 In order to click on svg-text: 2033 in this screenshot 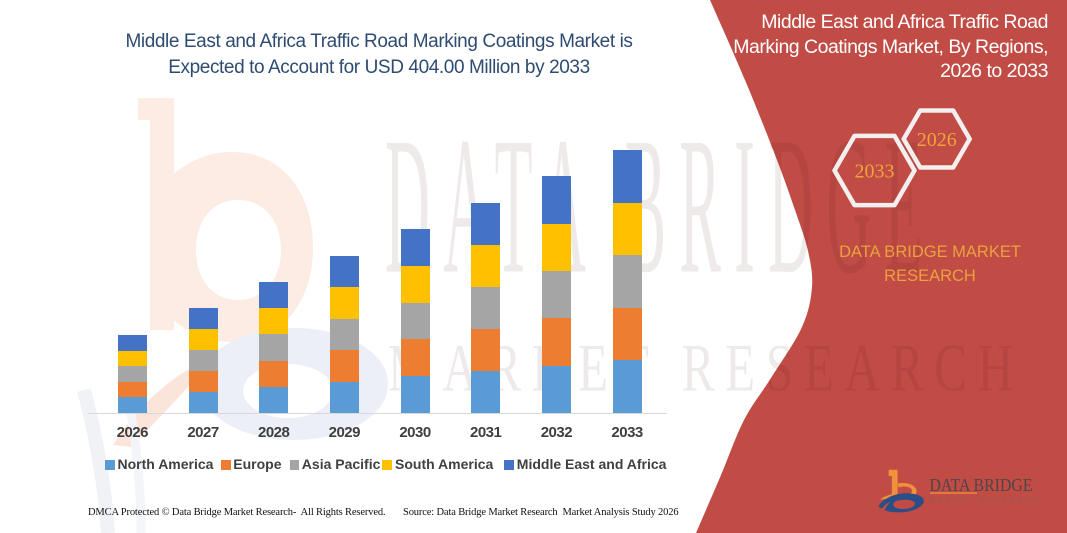, I will do `click(875, 172)`.